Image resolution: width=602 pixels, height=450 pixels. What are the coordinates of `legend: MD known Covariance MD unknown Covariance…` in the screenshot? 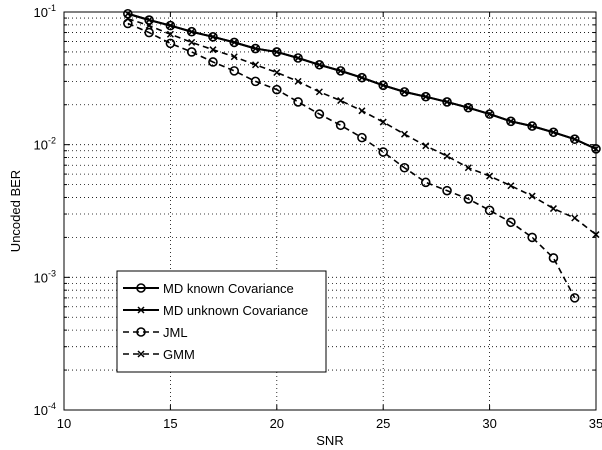 It's located at (221, 321).